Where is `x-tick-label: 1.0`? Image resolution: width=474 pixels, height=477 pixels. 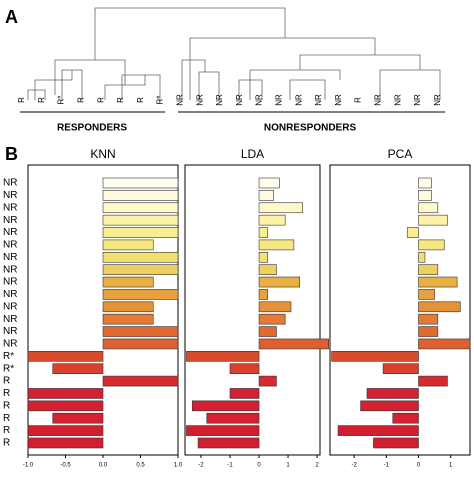 x-tick-label: 1.0 is located at coordinates (178, 466).